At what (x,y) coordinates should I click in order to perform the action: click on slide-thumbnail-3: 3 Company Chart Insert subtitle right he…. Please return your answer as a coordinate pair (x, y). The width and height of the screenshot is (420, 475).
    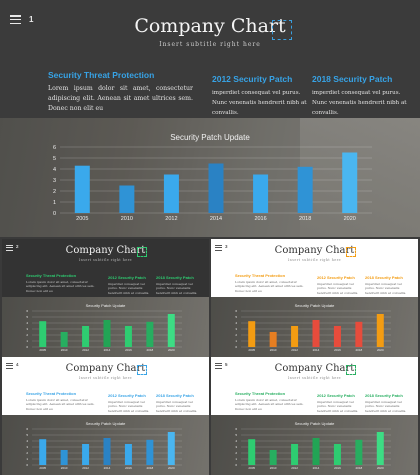
    Looking at the image, I should click on (314, 298).